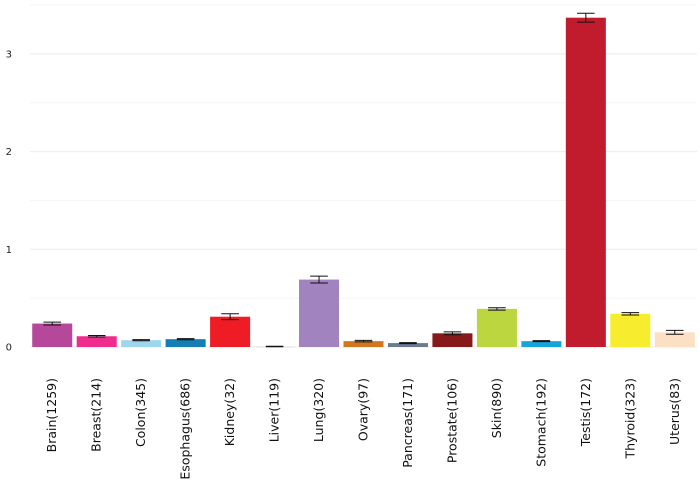 This screenshot has width=700, height=480. I want to click on x-tick-label: Uterus(83), so click(674, 411).